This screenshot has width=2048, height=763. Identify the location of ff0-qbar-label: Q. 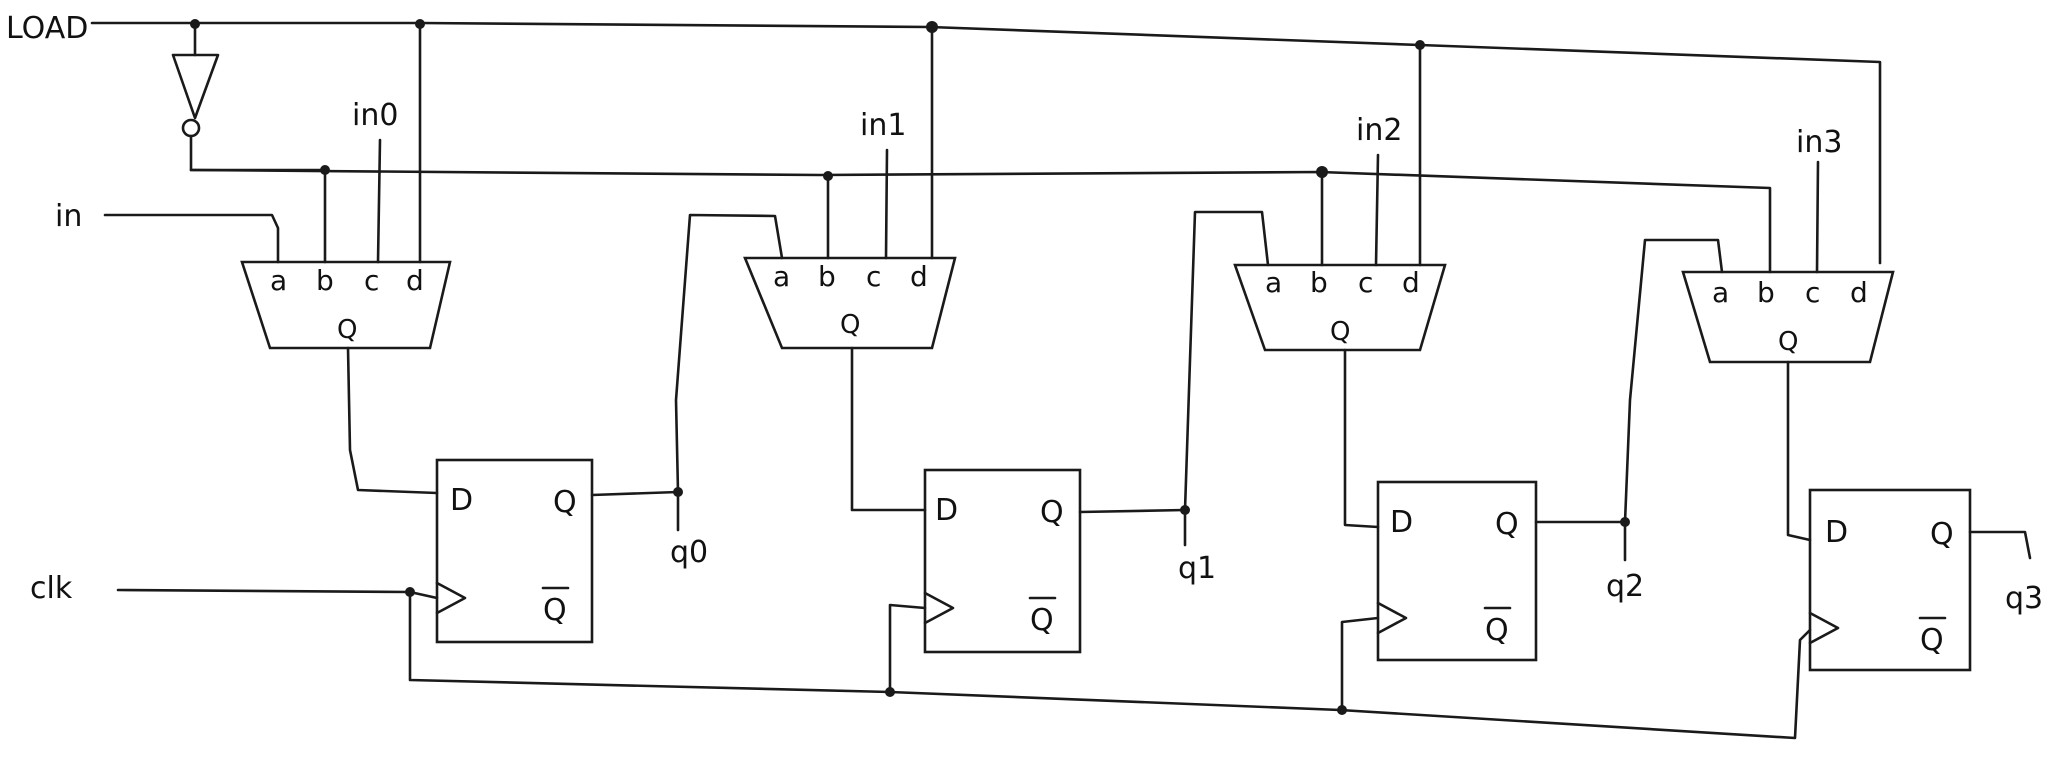
(555, 610).